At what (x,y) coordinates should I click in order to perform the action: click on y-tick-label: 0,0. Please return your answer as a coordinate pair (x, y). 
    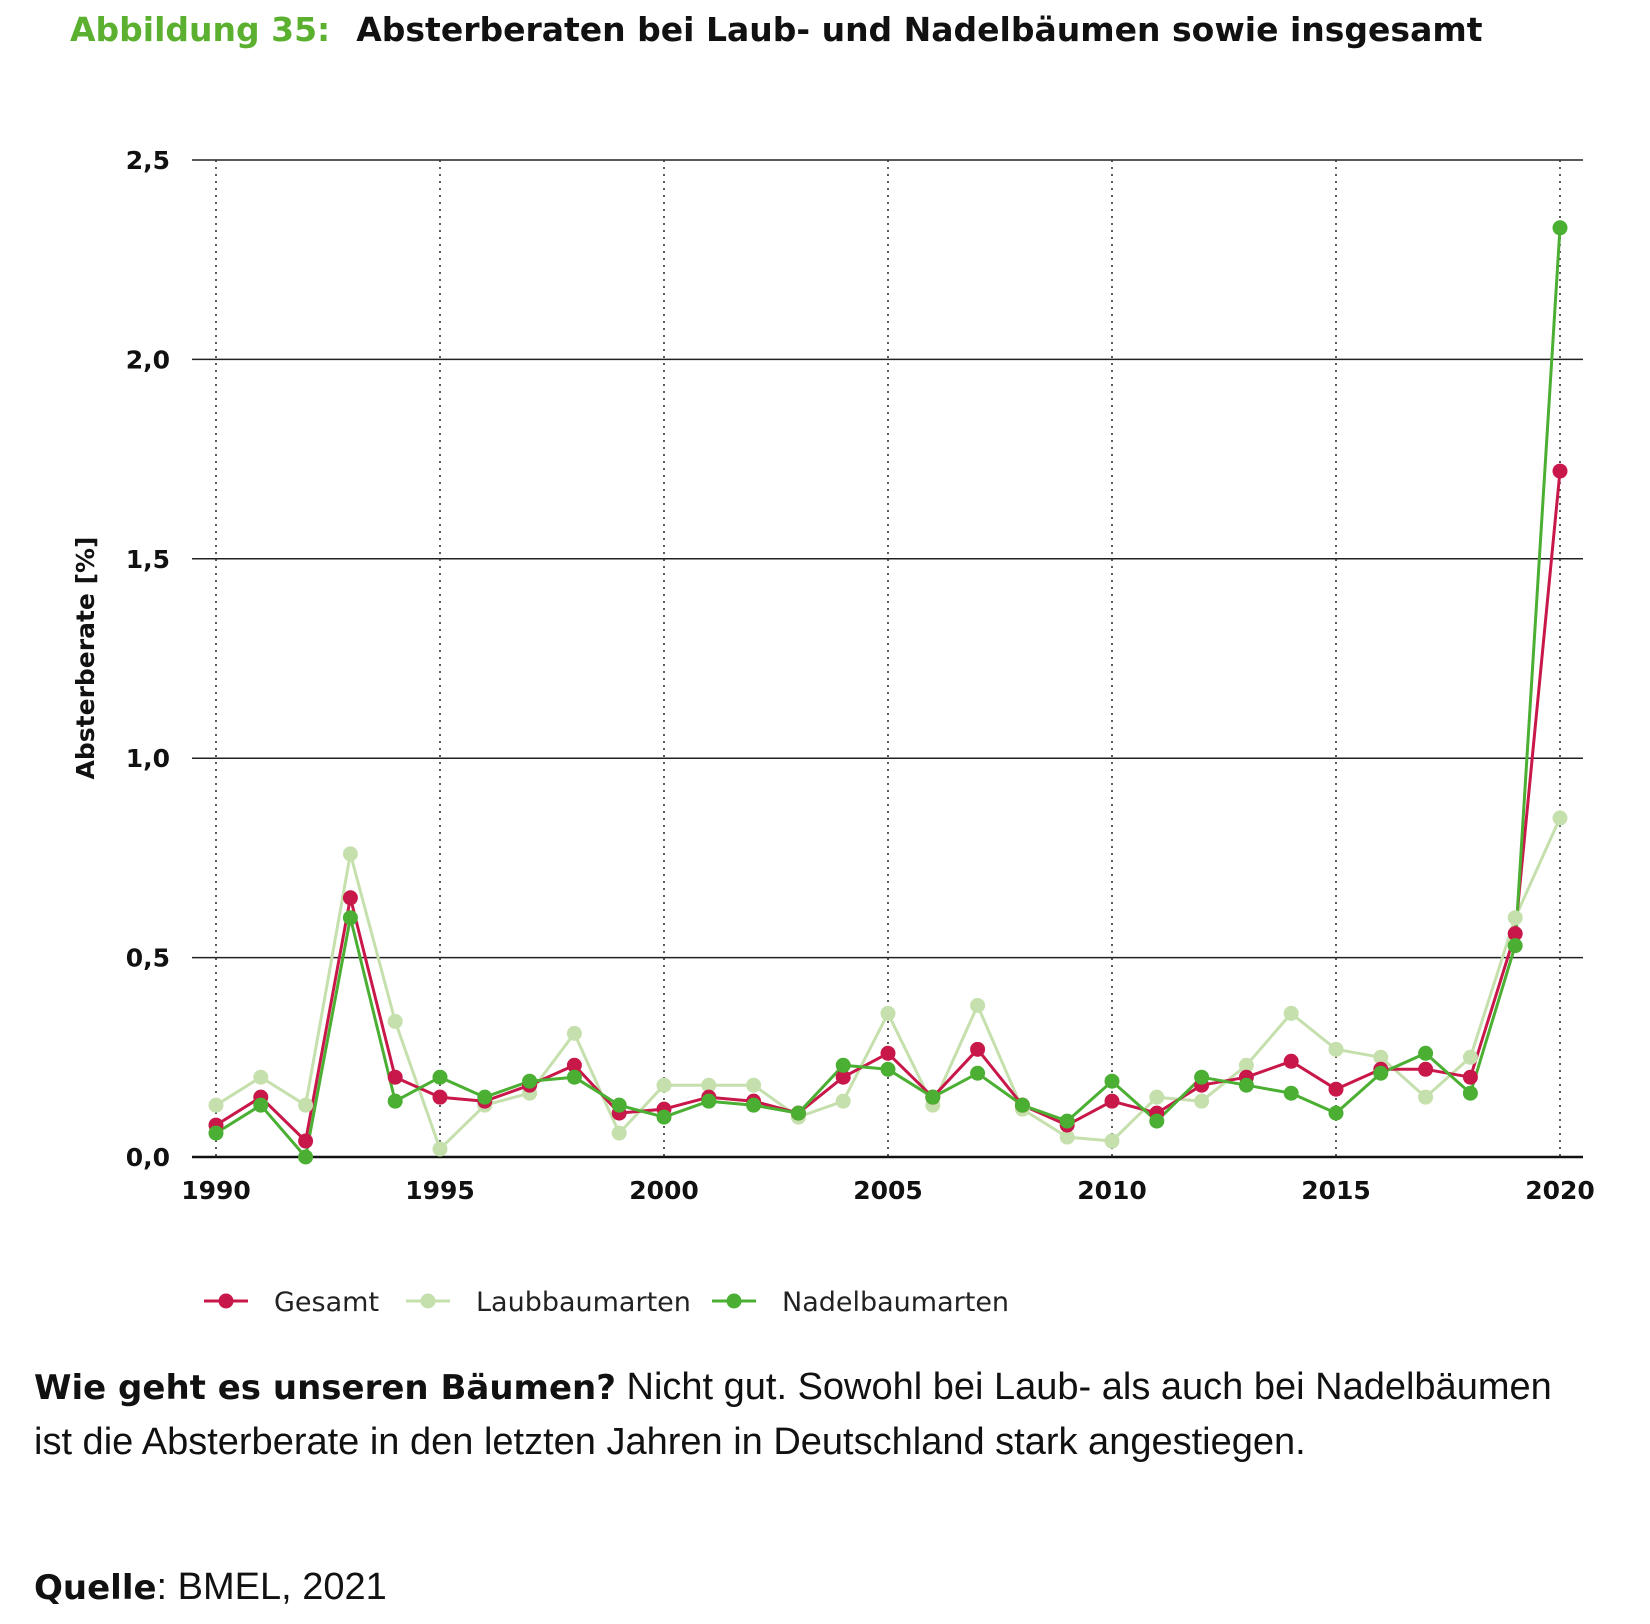
    Looking at the image, I should click on (148, 1157).